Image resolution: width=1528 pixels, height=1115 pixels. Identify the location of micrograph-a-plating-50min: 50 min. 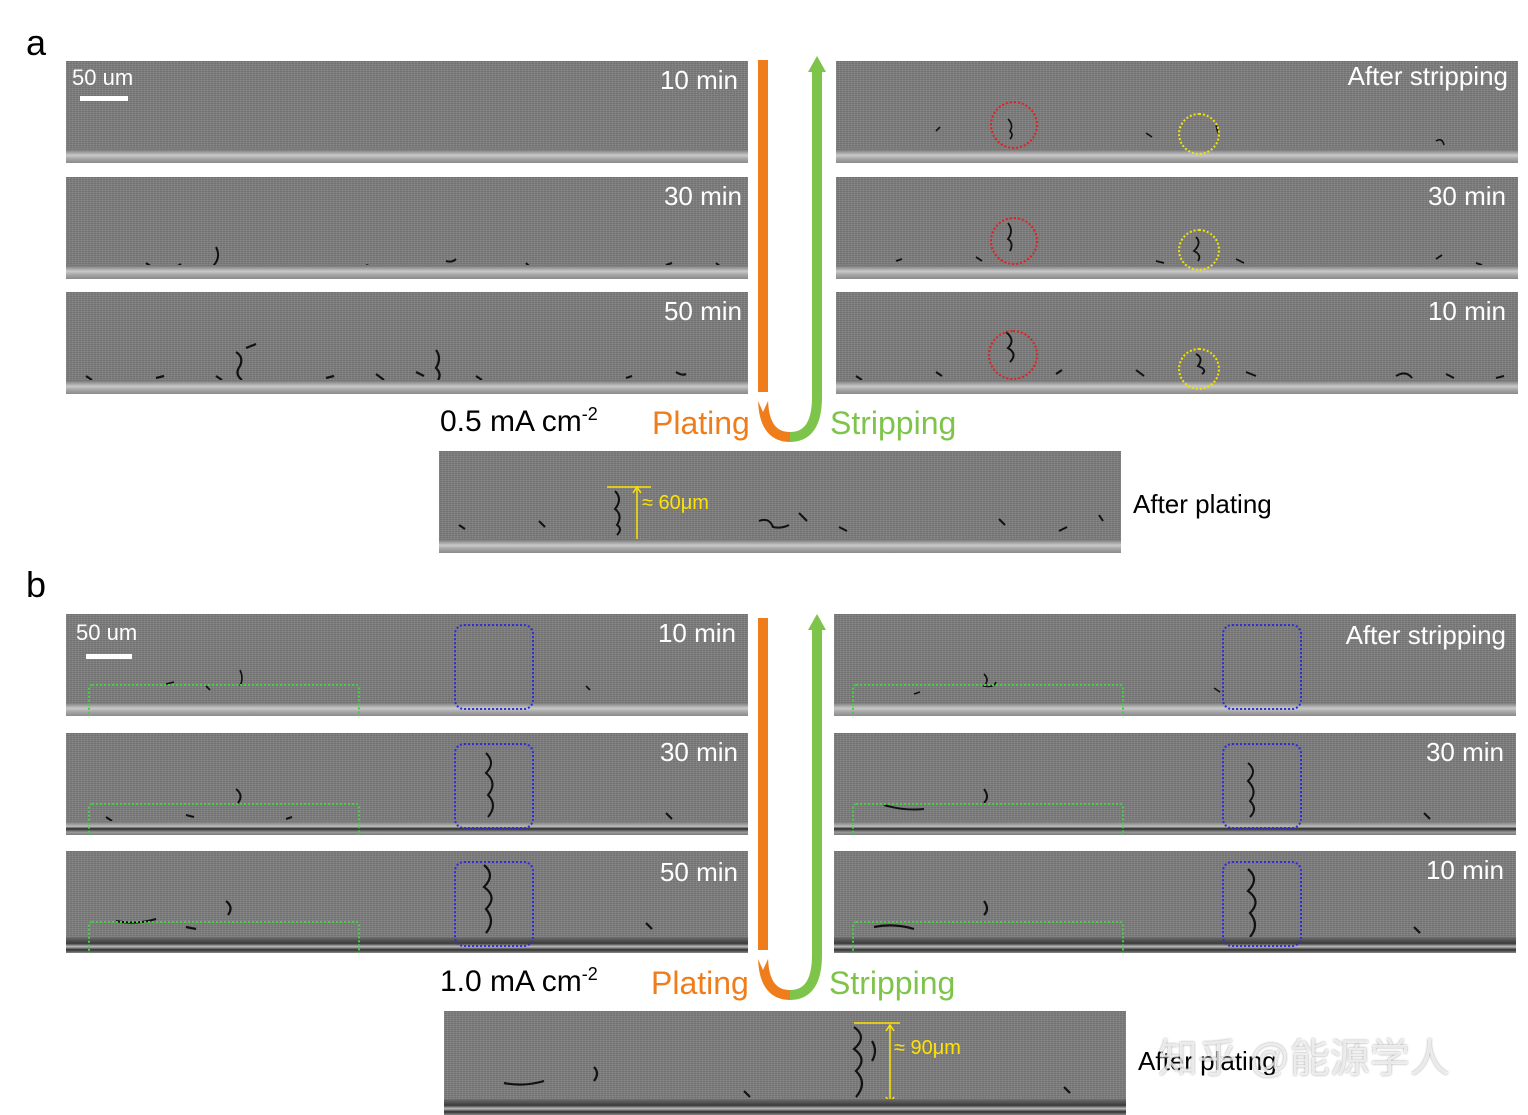
(407, 343).